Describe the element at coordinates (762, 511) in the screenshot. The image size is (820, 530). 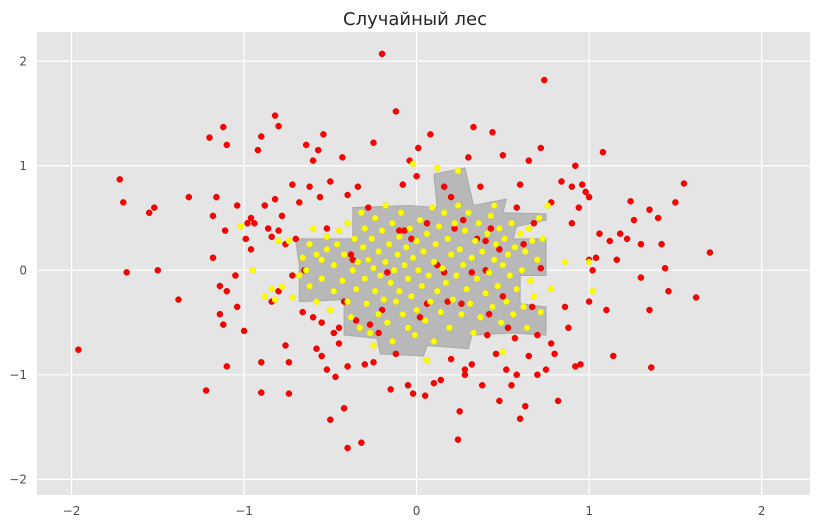
I see `x-tick-label-4: 2` at that location.